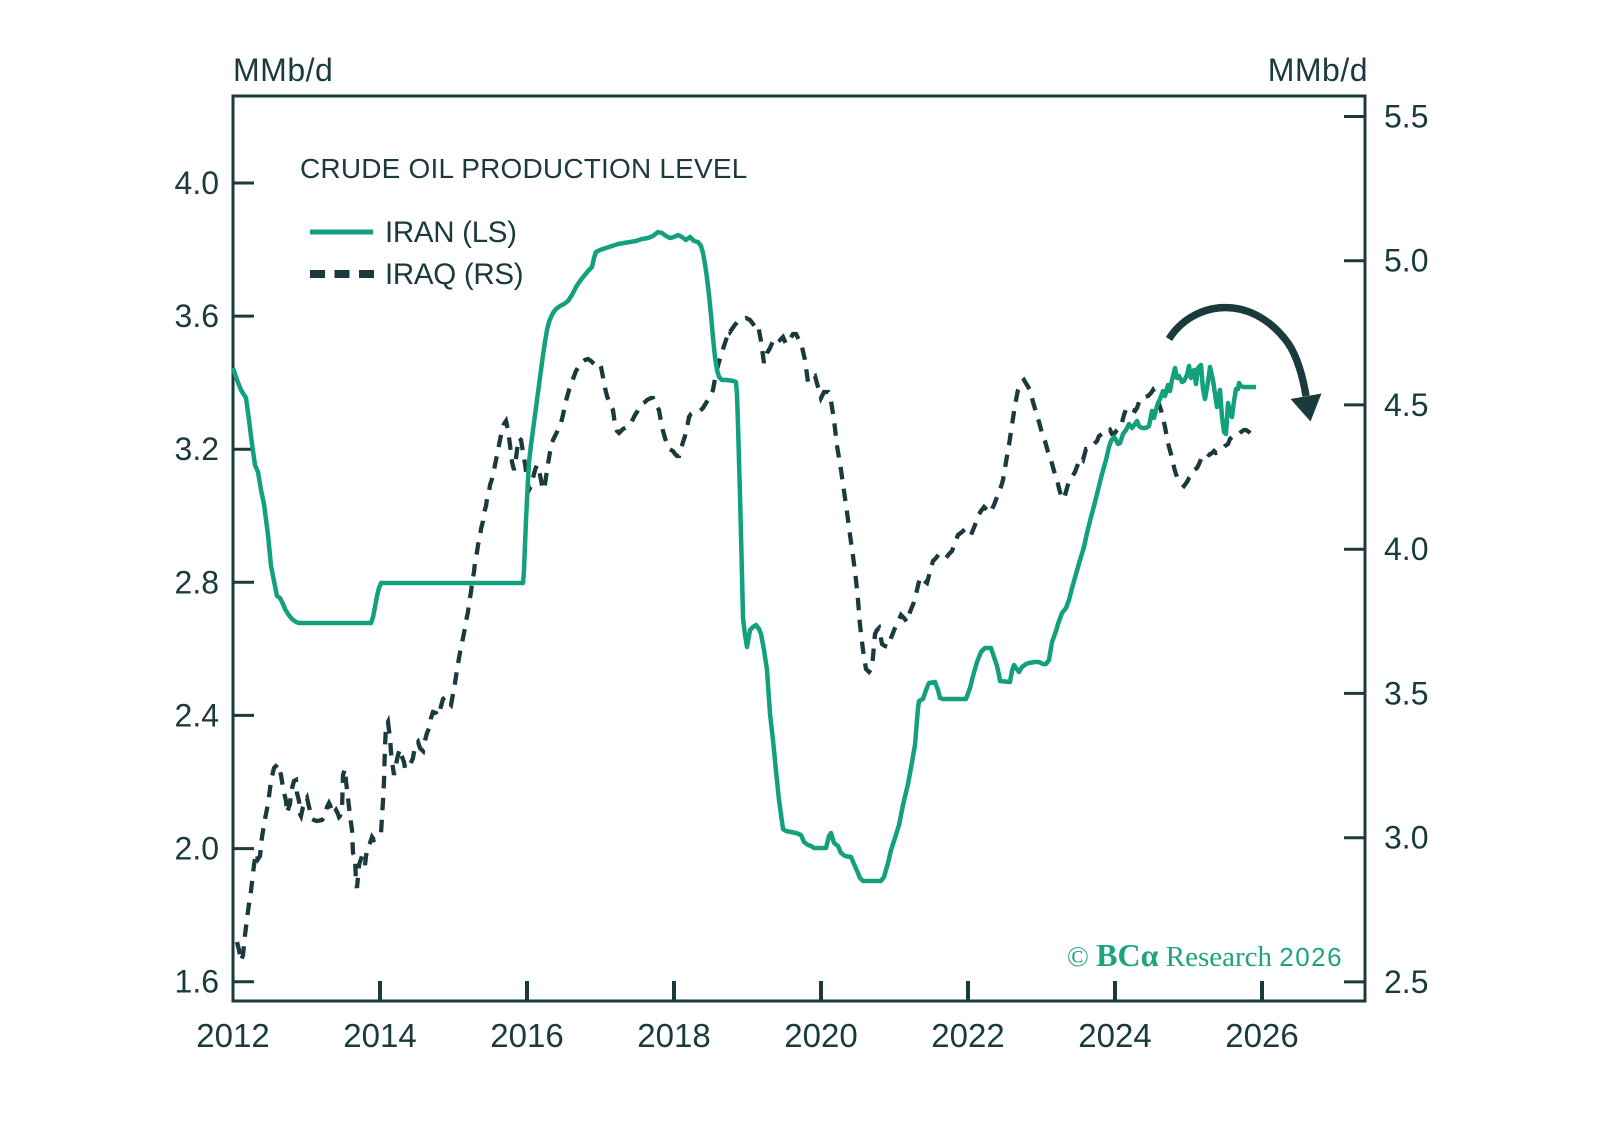  I want to click on svg-text: 3.2, so click(197, 449).